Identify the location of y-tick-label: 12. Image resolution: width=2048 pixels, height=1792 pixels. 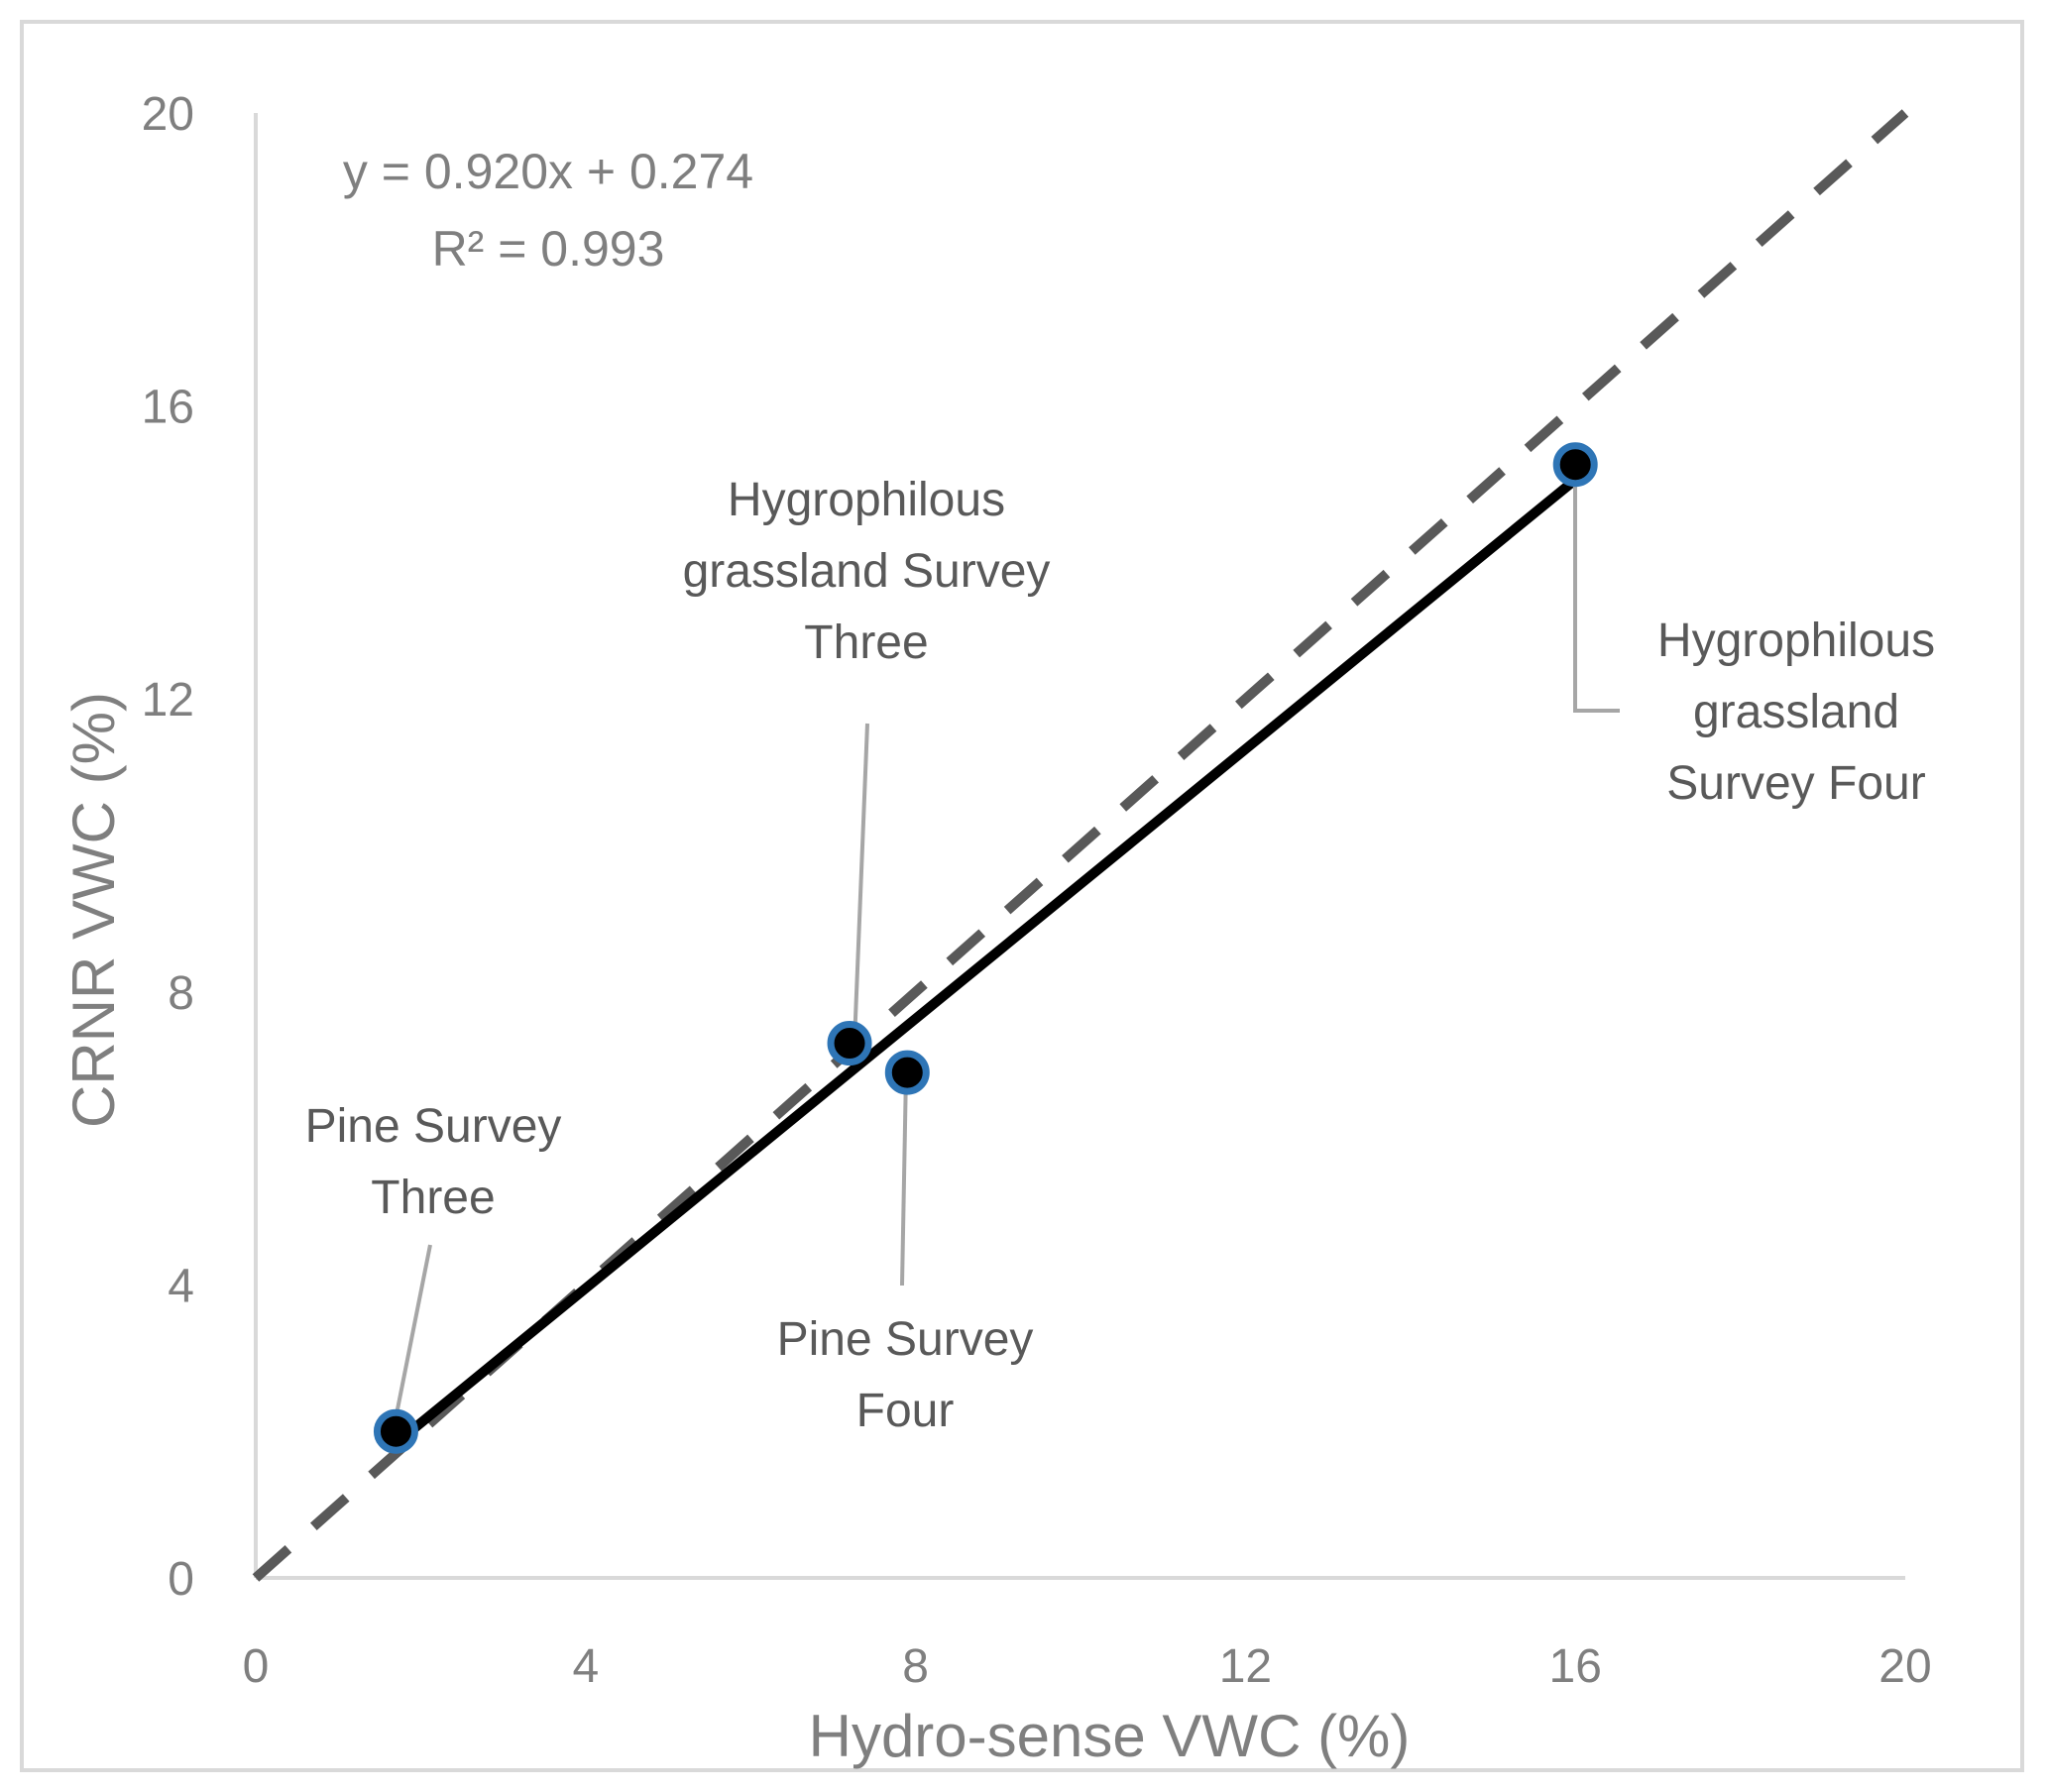
(168, 700).